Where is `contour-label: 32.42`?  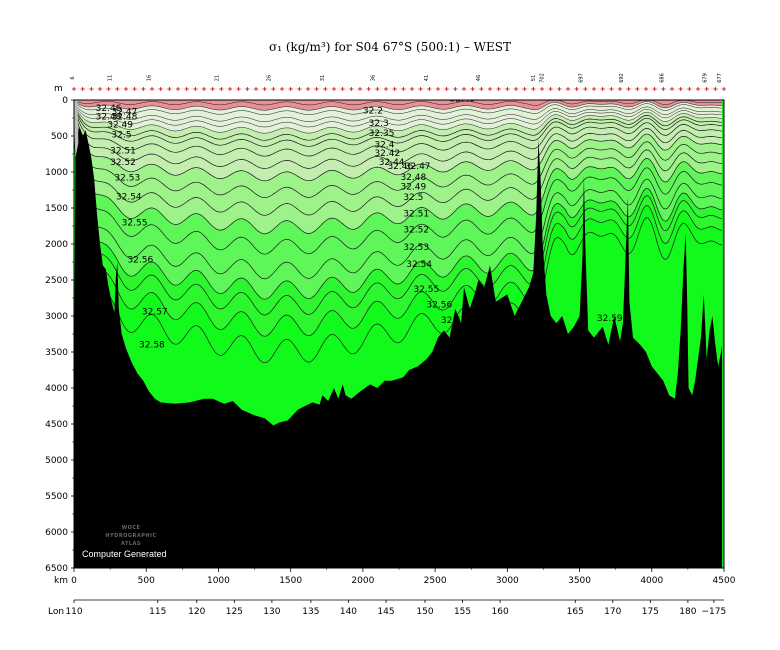
contour-label: 32.42 is located at coordinates (387, 154).